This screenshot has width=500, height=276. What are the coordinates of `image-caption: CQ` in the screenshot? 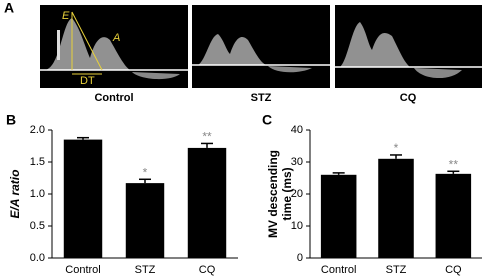 It's located at (408, 98).